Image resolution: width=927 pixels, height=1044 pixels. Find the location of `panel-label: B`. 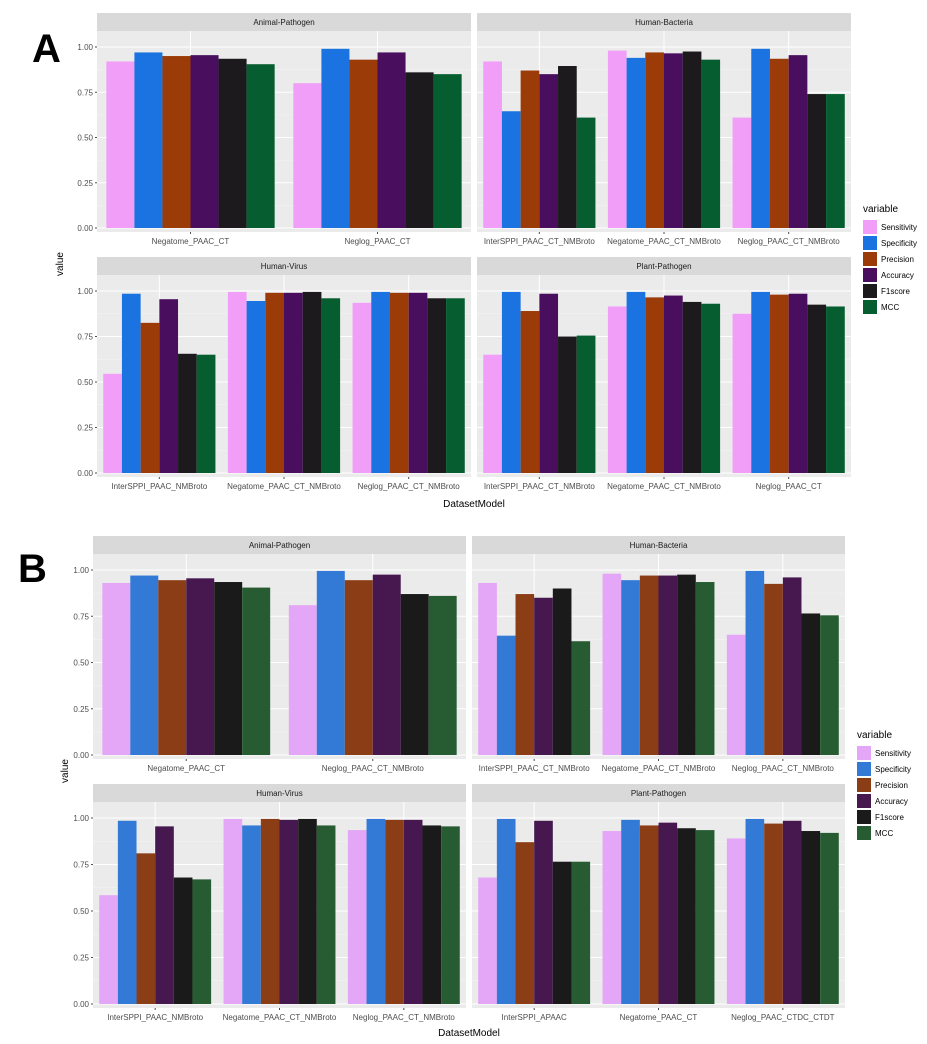

panel-label: B is located at coordinates (32, 569).